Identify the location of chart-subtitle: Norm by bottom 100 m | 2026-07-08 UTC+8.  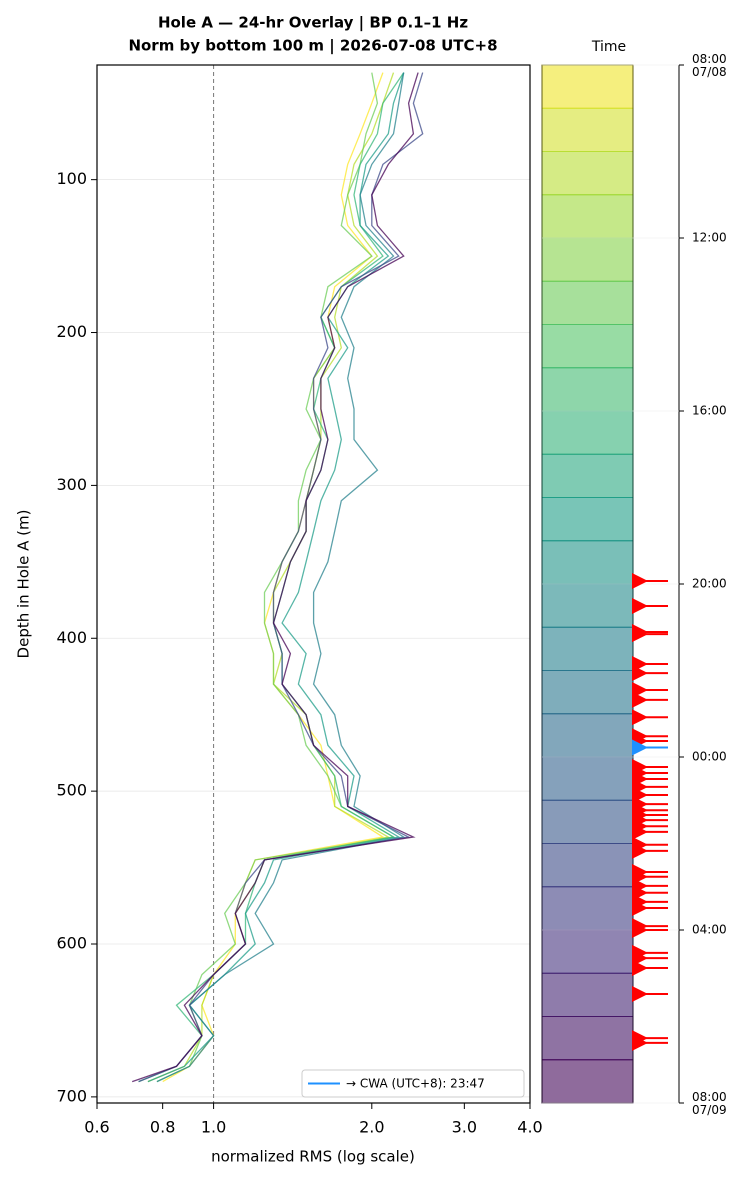
(312, 46).